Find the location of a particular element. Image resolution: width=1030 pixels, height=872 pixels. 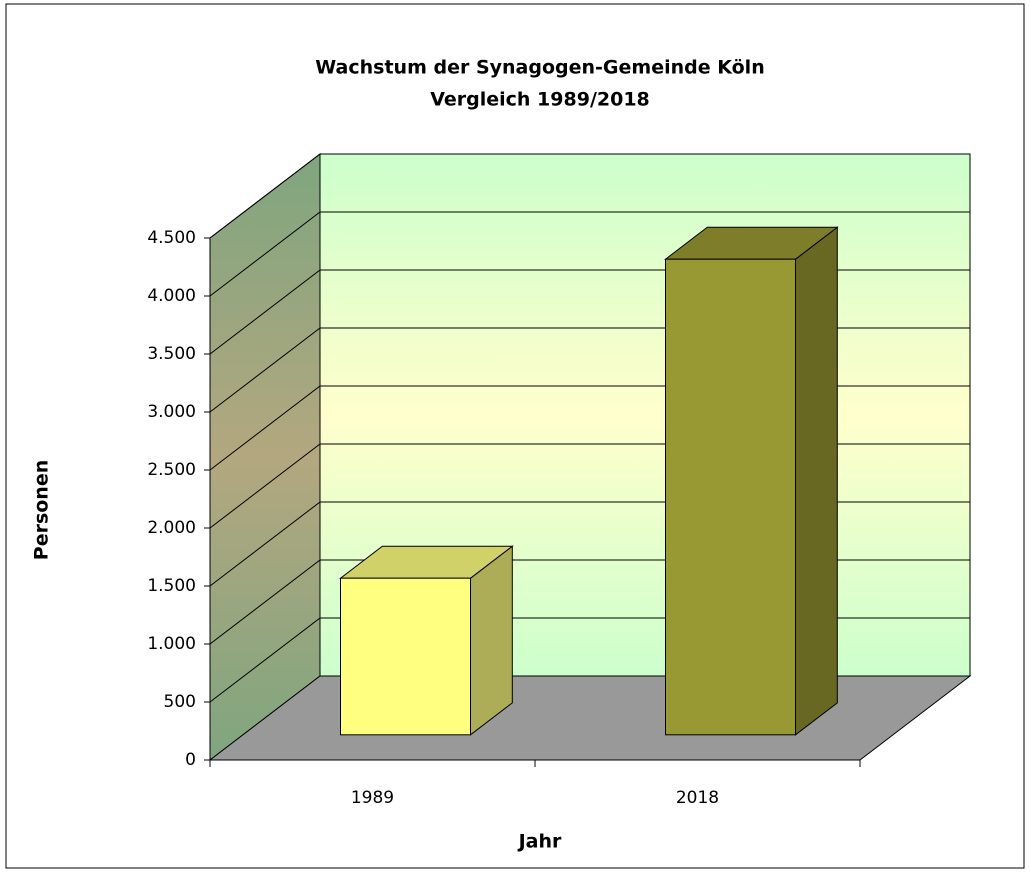

y-tick-label: 500 is located at coordinates (180, 702).